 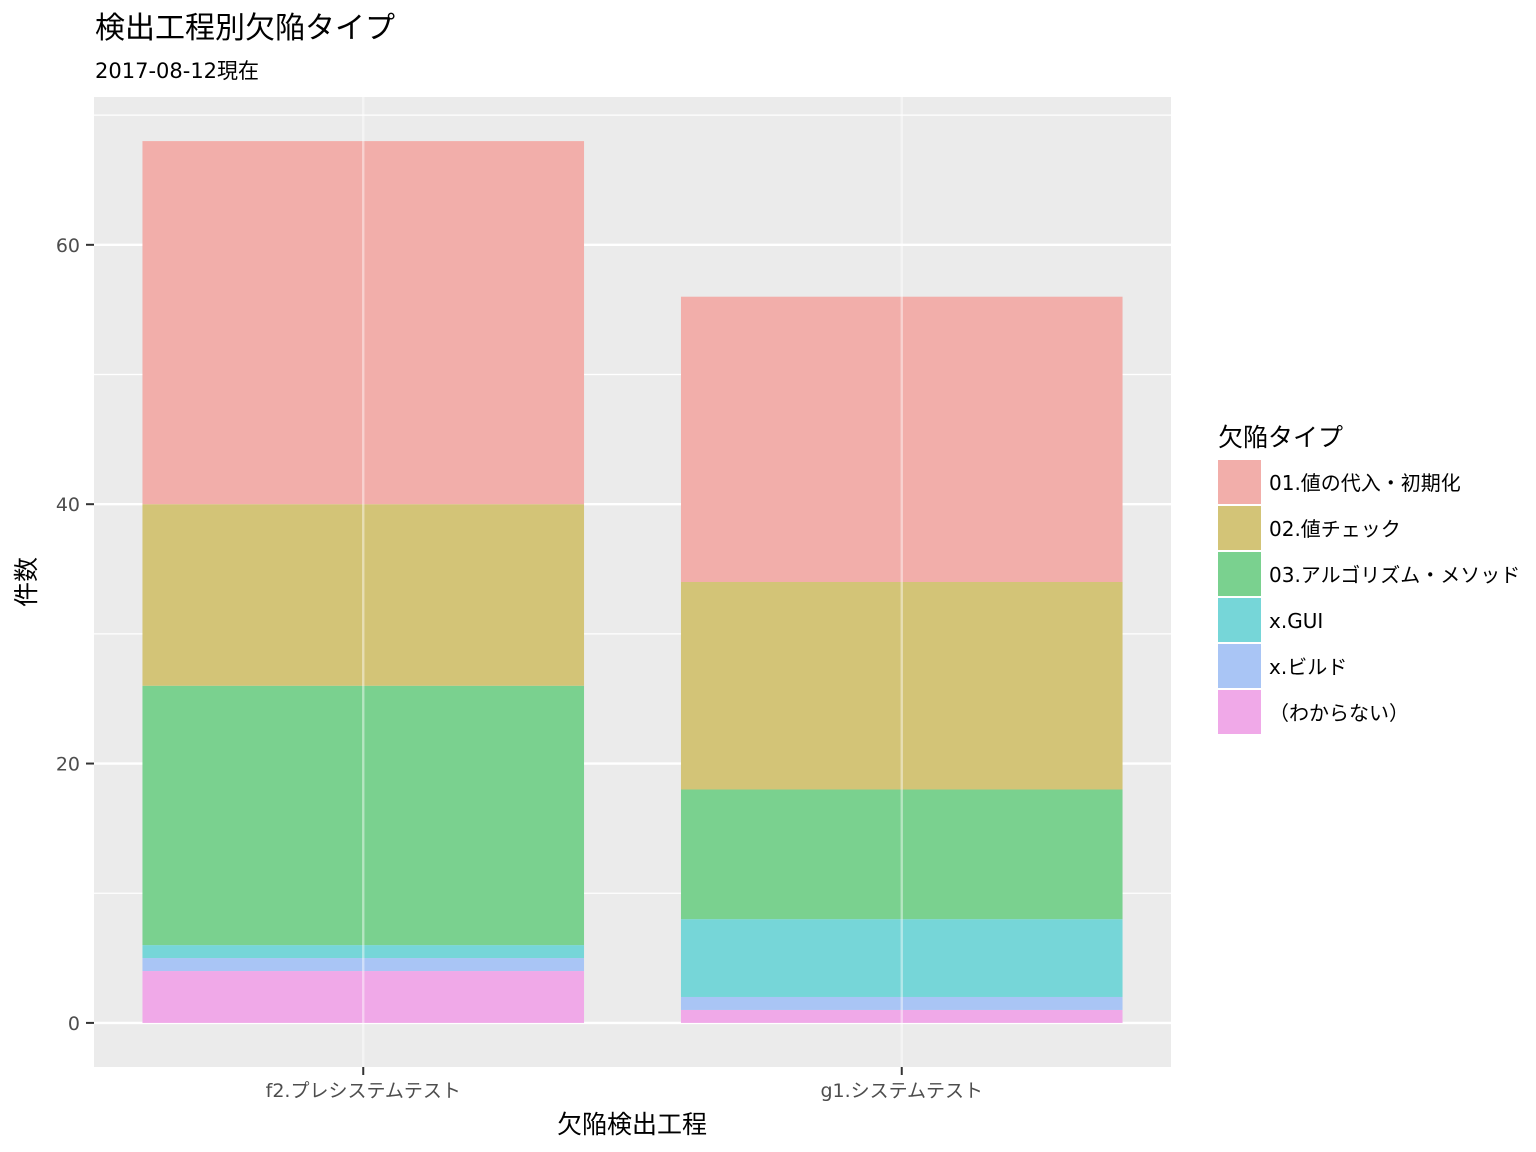 What do you see at coordinates (177, 71) in the screenshot?
I see `chart-subtitle: 2017-08-12現在` at bounding box center [177, 71].